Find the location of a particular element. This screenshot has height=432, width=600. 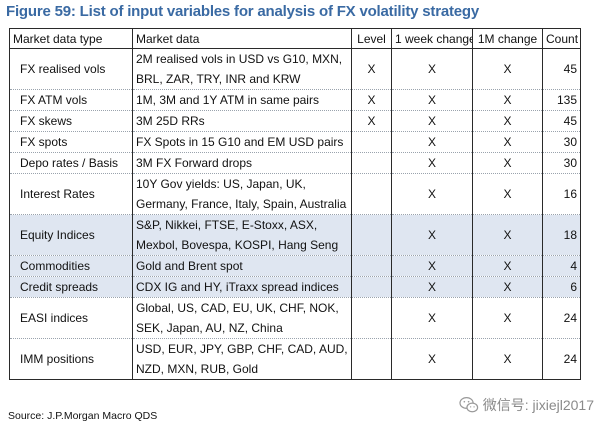

cell-count: 6 is located at coordinates (561, 287).